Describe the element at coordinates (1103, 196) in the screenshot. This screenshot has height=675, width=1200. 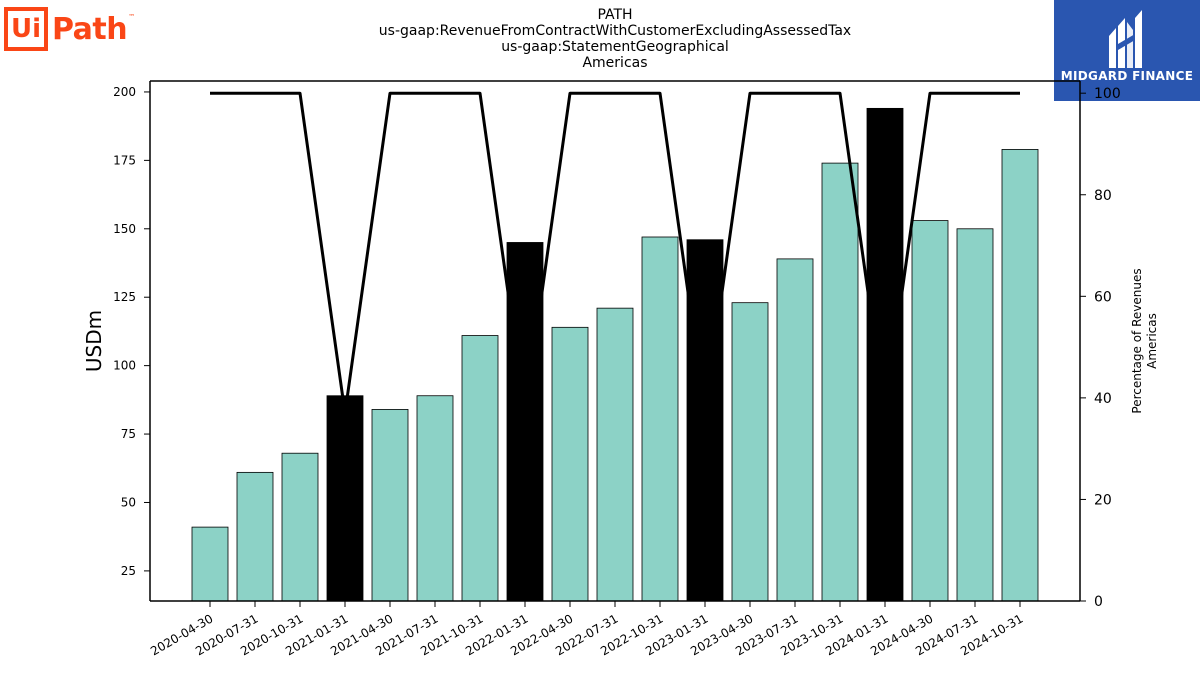
I see `y2-tick-label-80: 80` at that location.